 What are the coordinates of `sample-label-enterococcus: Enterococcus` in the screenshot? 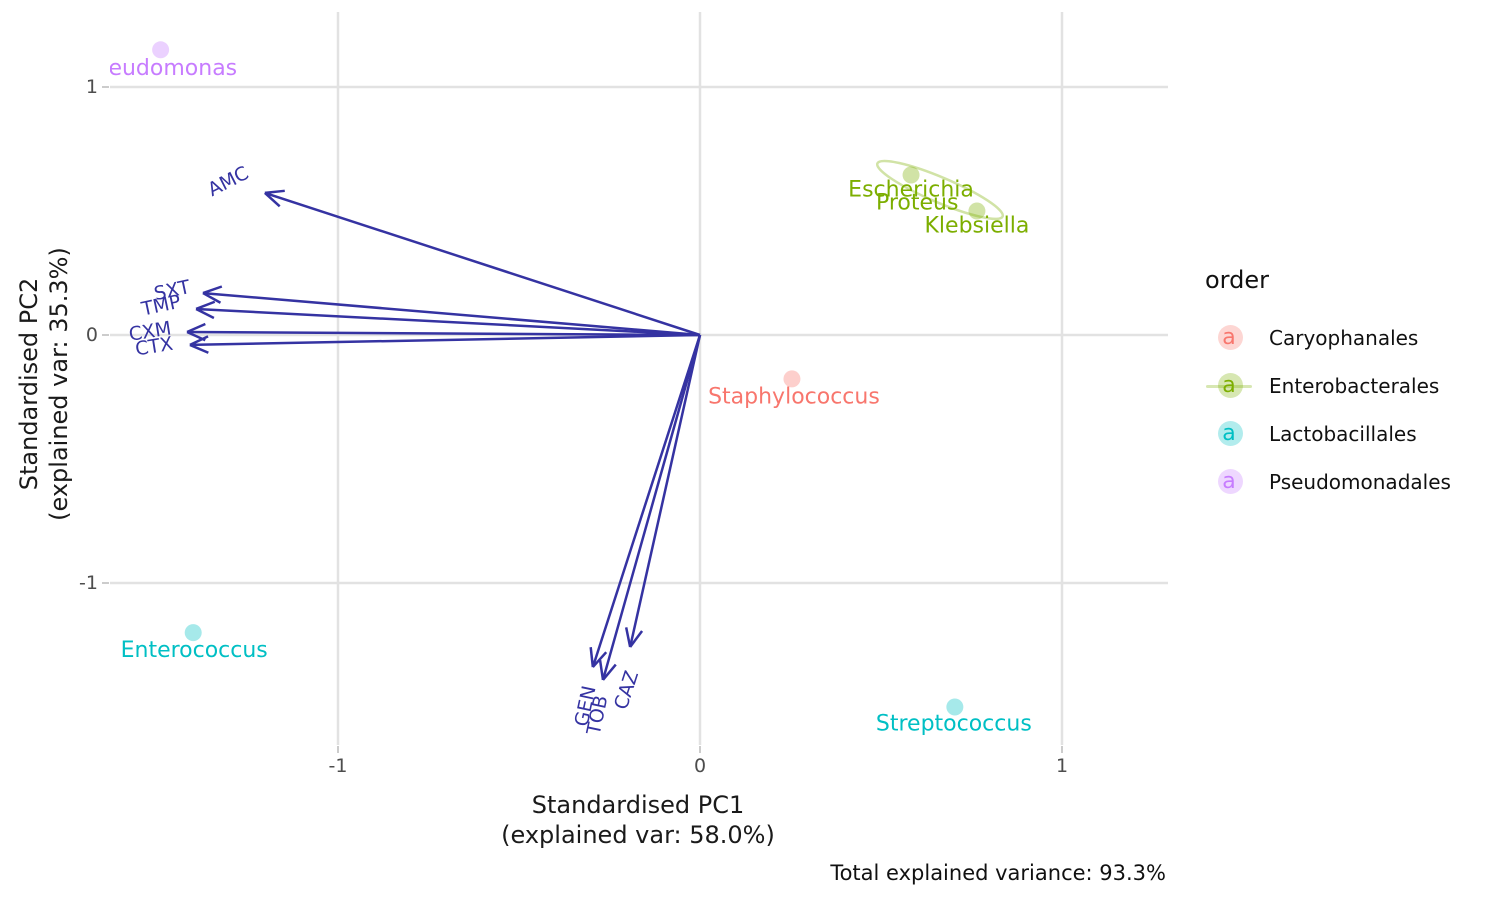 It's located at (194, 650).